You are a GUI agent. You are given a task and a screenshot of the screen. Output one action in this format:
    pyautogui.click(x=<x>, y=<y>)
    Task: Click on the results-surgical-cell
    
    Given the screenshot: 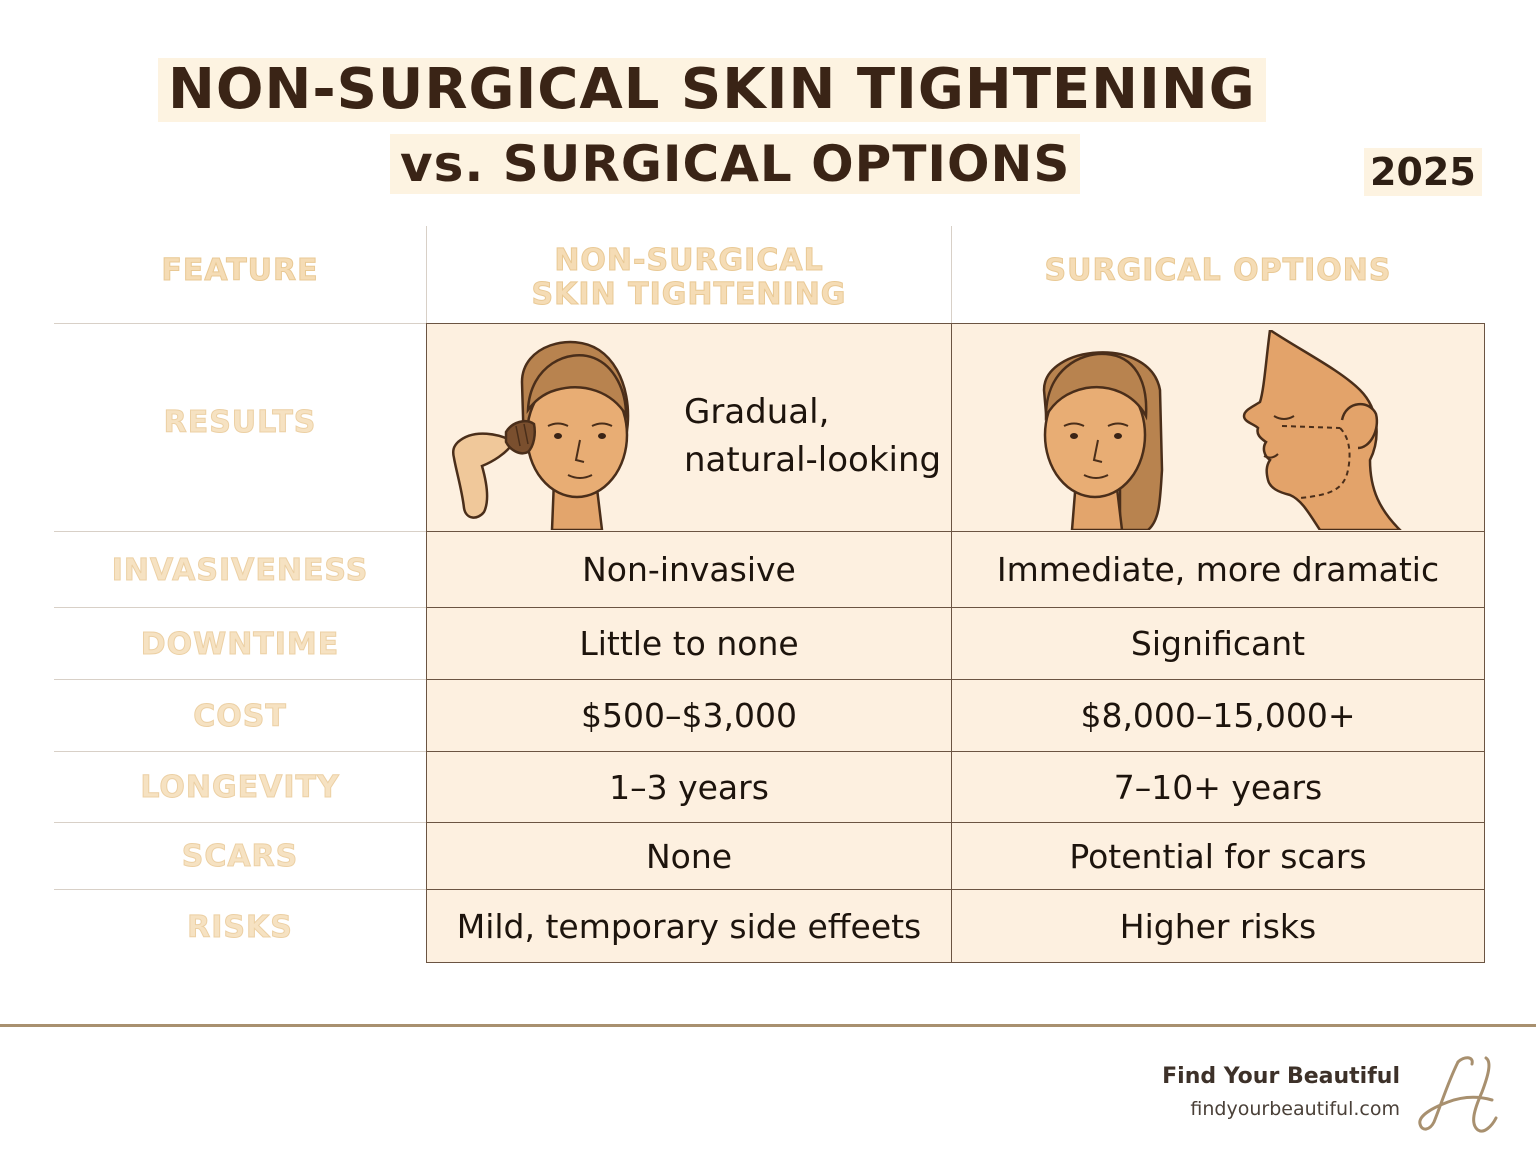 What is the action you would take?
    pyautogui.click(x=1218, y=427)
    